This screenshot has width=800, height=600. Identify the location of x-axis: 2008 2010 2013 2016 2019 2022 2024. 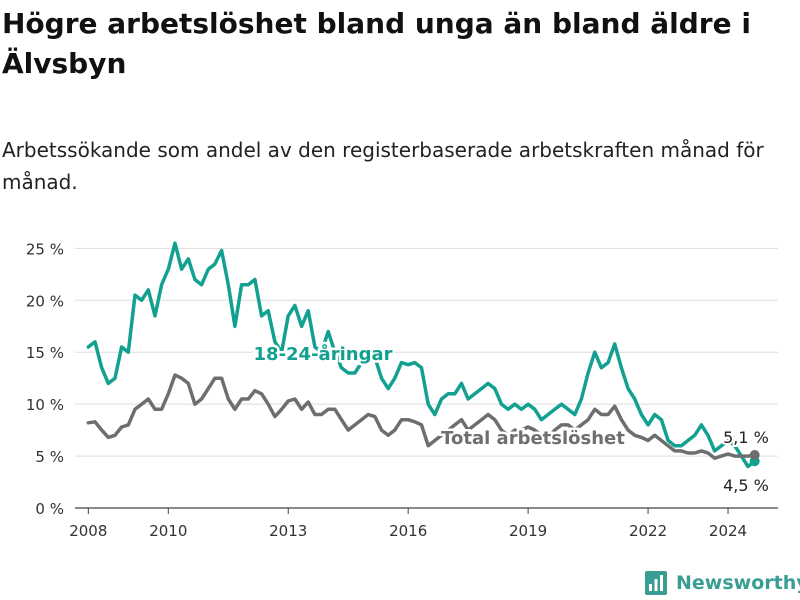
(408, 524).